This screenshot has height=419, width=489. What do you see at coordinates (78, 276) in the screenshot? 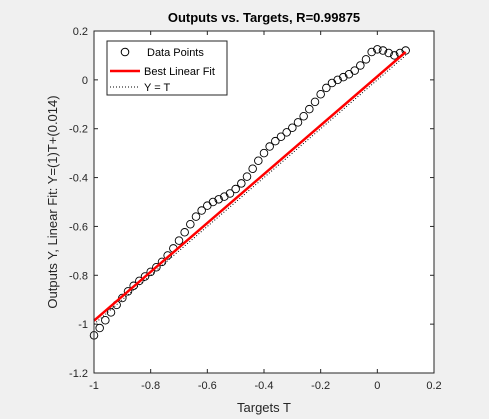
I see `y-tick-label: -0.8` at bounding box center [78, 276].